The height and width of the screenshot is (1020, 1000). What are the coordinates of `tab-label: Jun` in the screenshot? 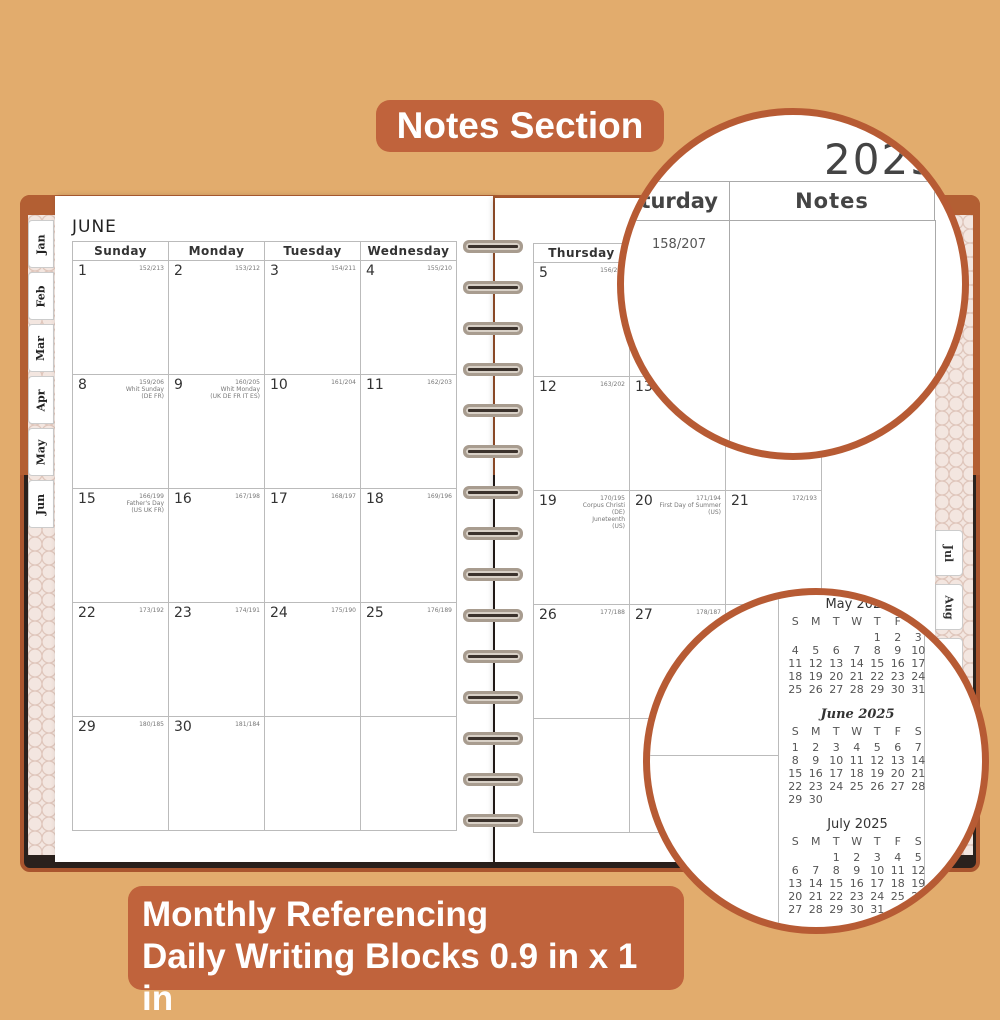 It's located at (41, 504).